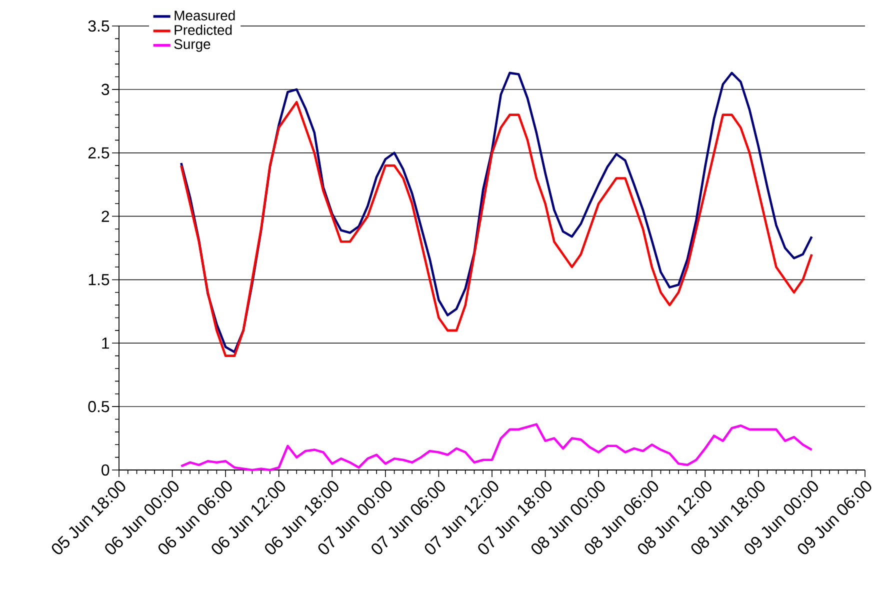 This screenshot has height=598, width=880. I want to click on y-tick-label: 2, so click(106, 216).